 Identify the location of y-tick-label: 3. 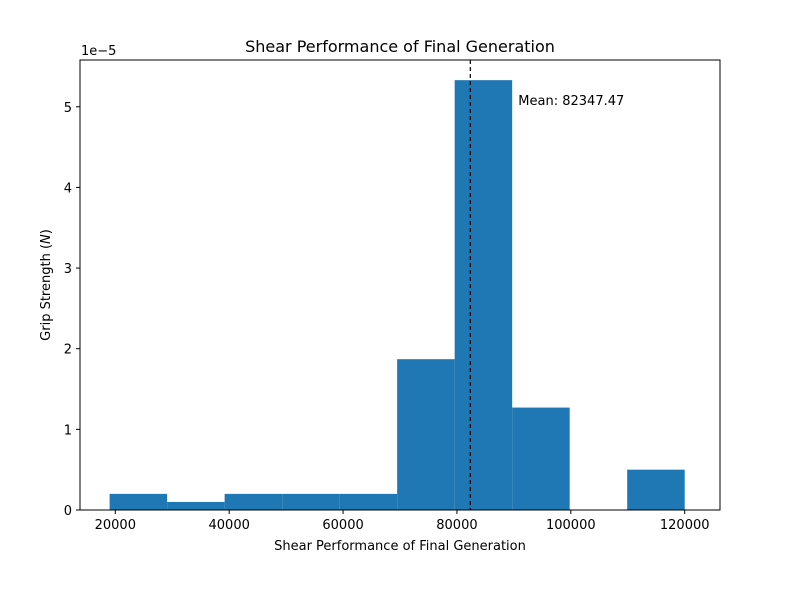
(68, 269).